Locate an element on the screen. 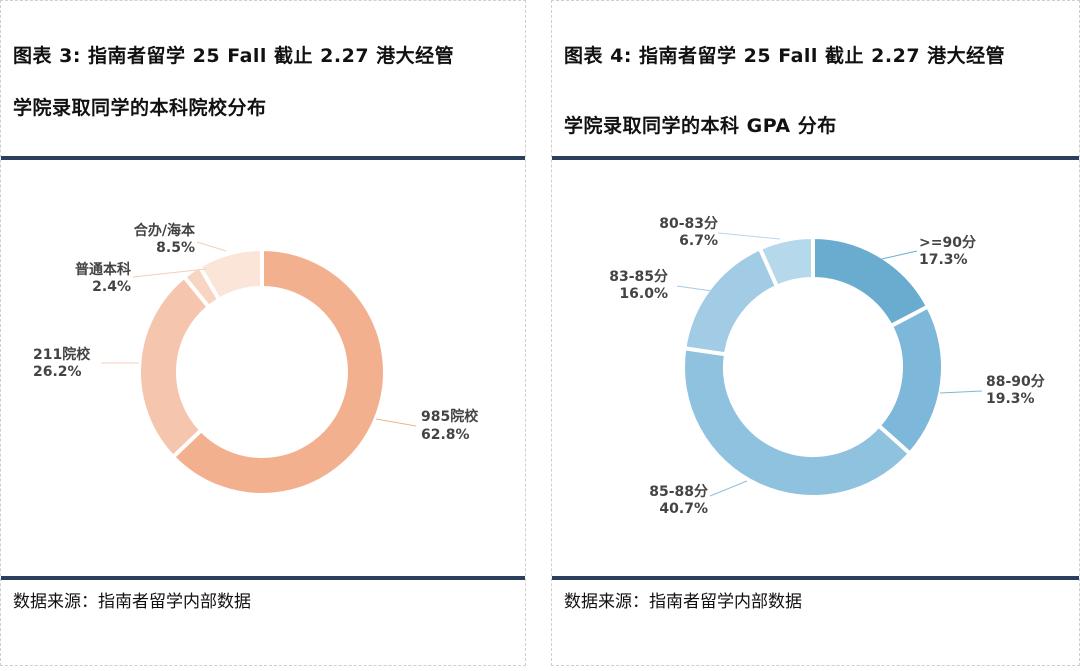 This screenshot has height=671, width=1080. slice-value: 2.4% is located at coordinates (111, 287).